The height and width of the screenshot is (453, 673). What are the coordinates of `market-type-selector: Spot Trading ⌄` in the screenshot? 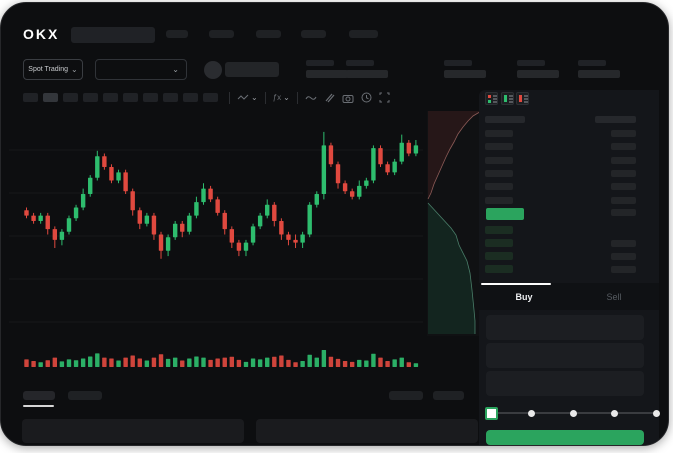 It's located at (53, 69).